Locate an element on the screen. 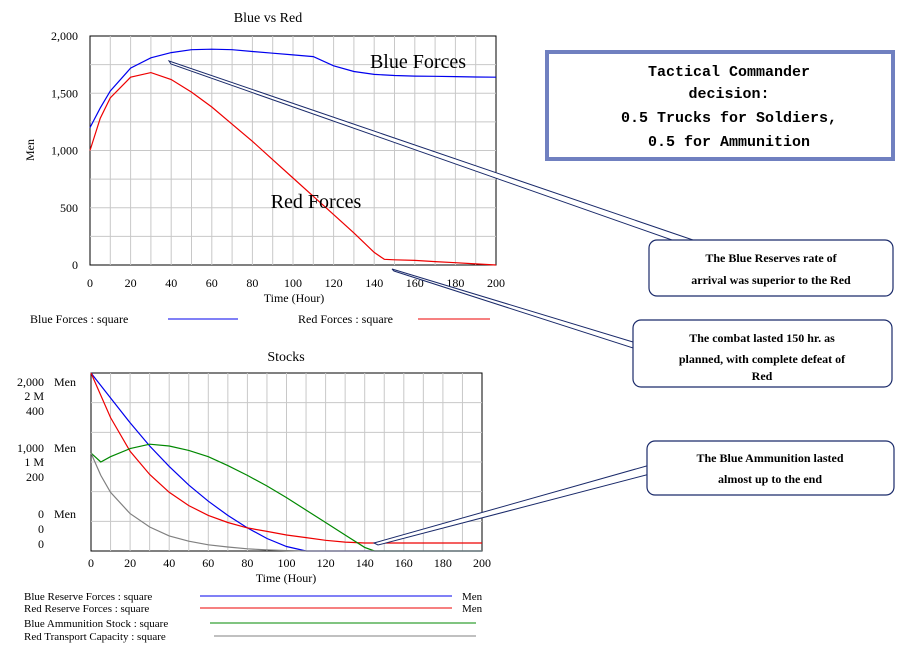 This screenshot has width=899, height=648. chart2-series is located at coordinates (286, 462).